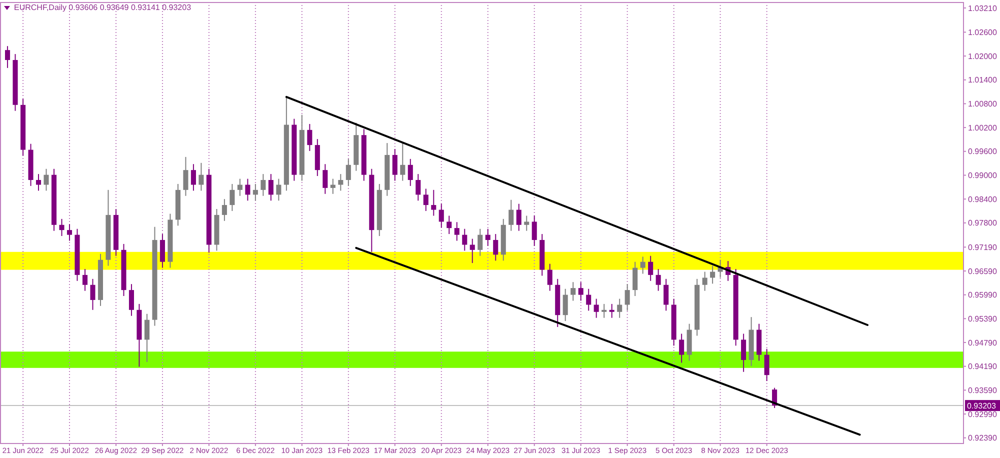  What do you see at coordinates (983, 343) in the screenshot?
I see `y-tick-label: 0.94790` at bounding box center [983, 343].